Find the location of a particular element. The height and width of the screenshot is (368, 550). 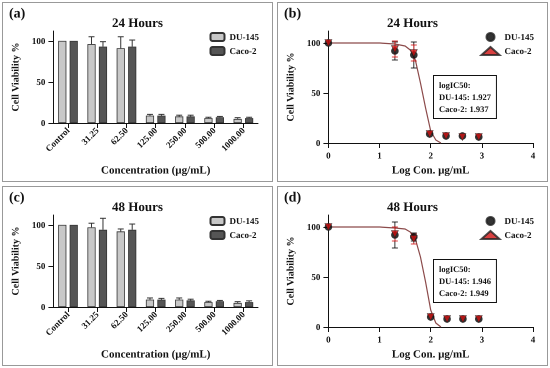

text: (d) is located at coordinates (293, 198).